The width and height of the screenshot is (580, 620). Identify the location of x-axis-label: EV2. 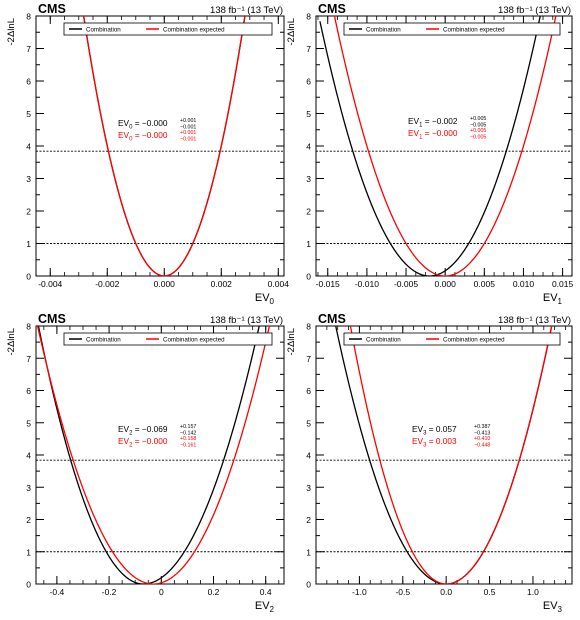
(265, 607).